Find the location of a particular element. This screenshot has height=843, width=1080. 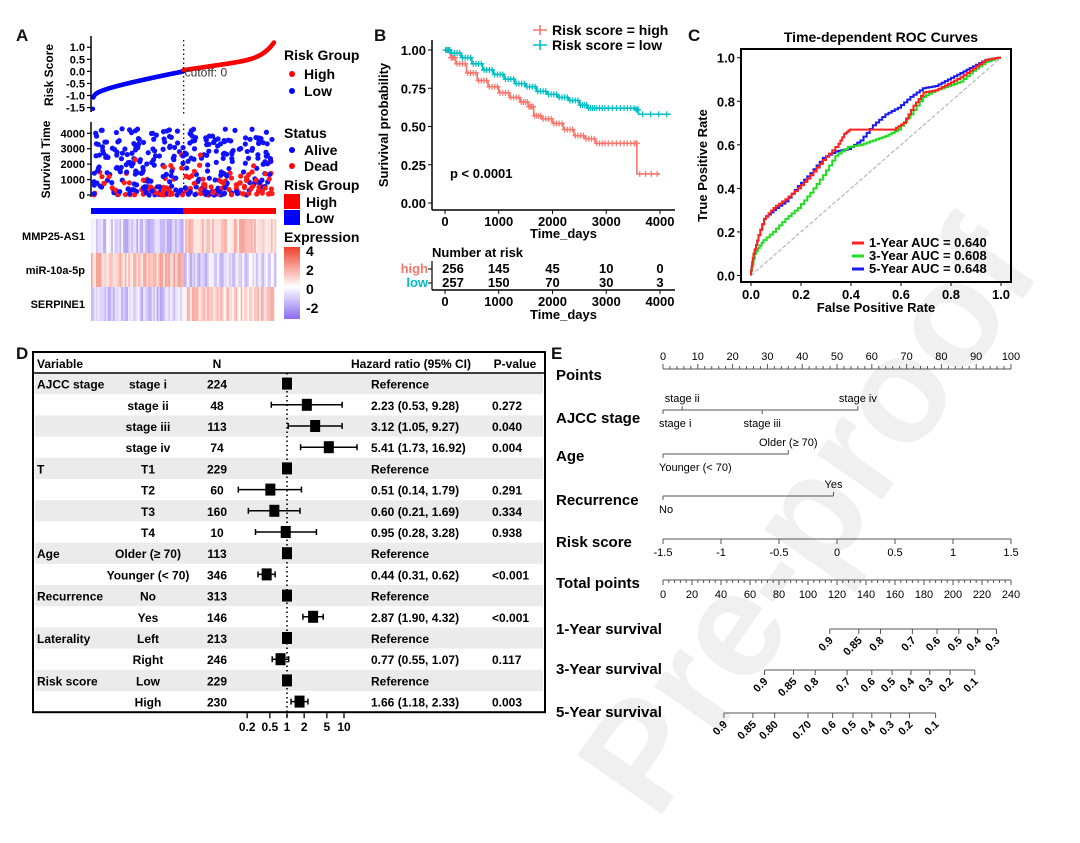

row-hr-text: 0.95 (0.28, 3.28) is located at coordinates (415, 533).